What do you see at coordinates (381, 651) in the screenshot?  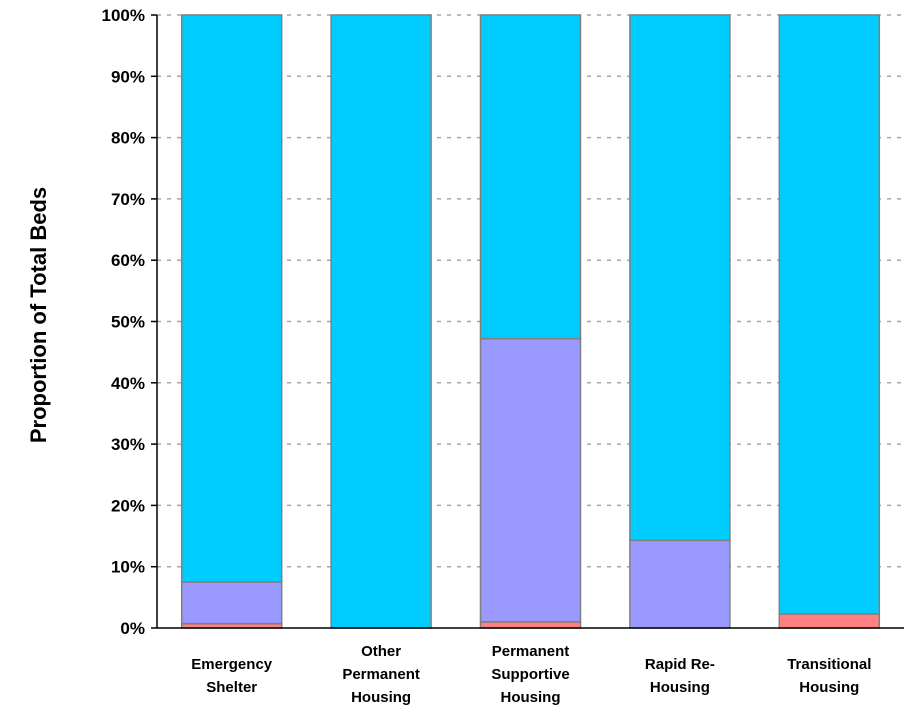 I see `x-category-label: Other` at bounding box center [381, 651].